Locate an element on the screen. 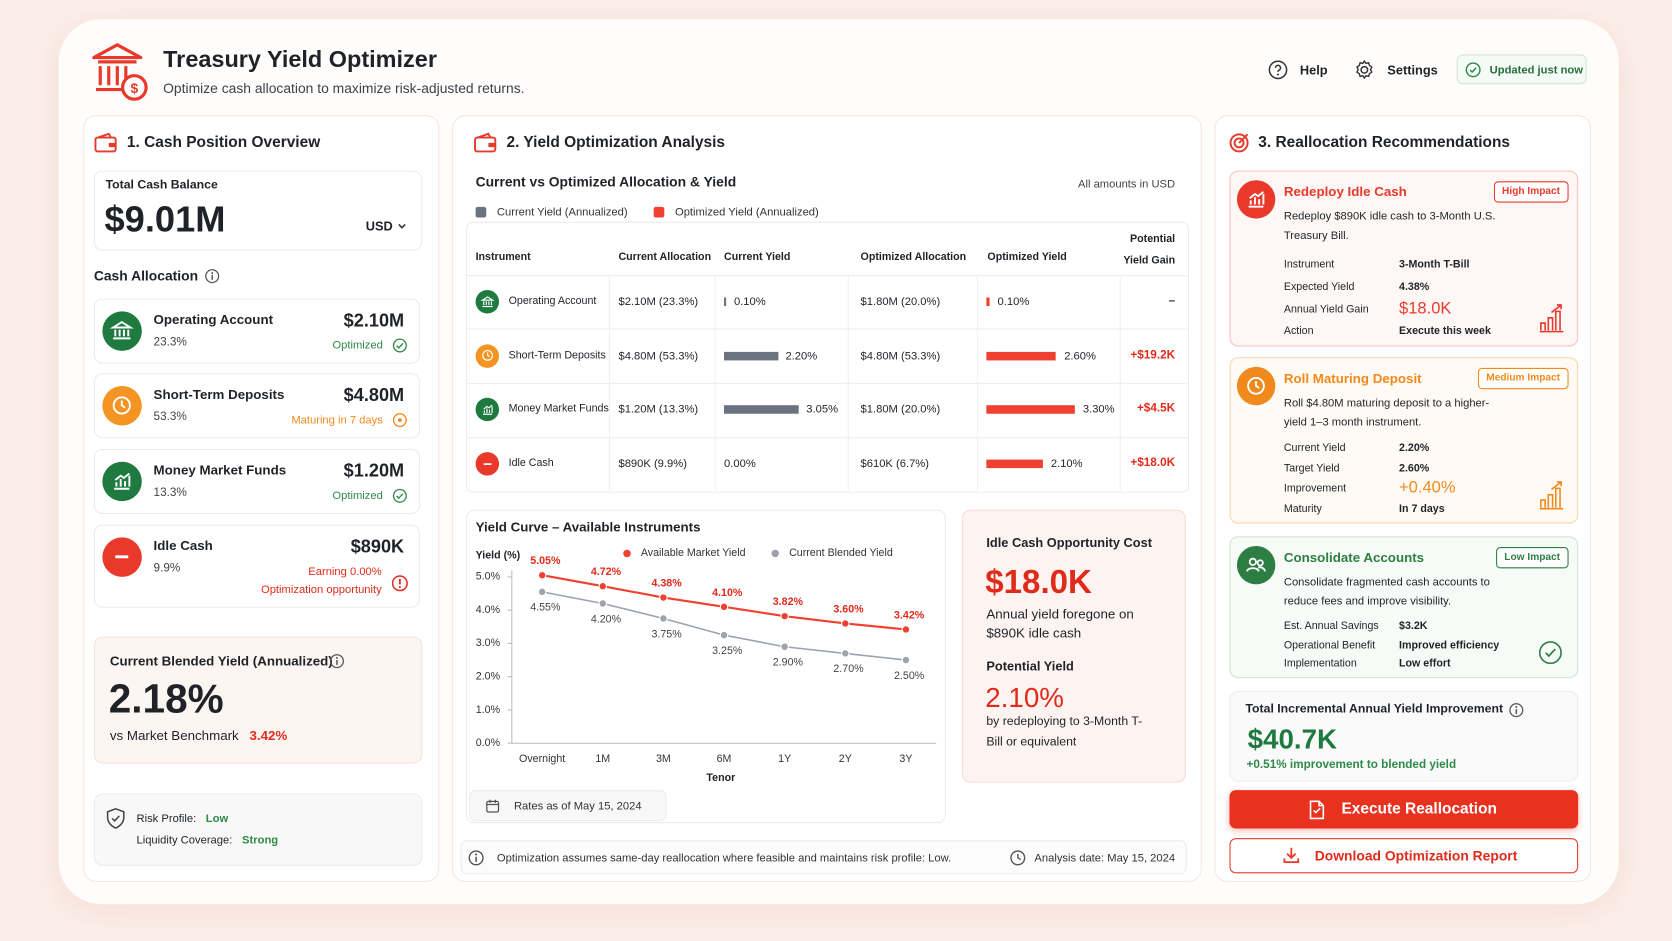 The height and width of the screenshot is (941, 1672). yield-gain: +$19.2K is located at coordinates (1153, 355).